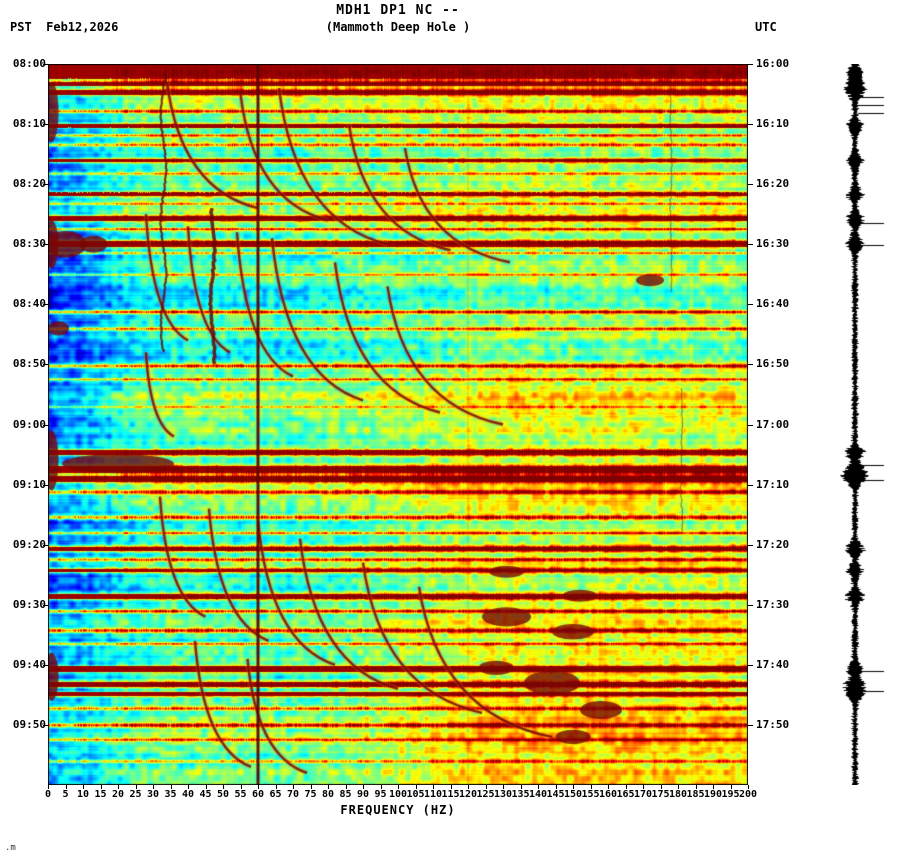 The height and width of the screenshot is (864, 902). What do you see at coordinates (223, 794) in the screenshot?
I see `frequency-tick-label: 50` at bounding box center [223, 794].